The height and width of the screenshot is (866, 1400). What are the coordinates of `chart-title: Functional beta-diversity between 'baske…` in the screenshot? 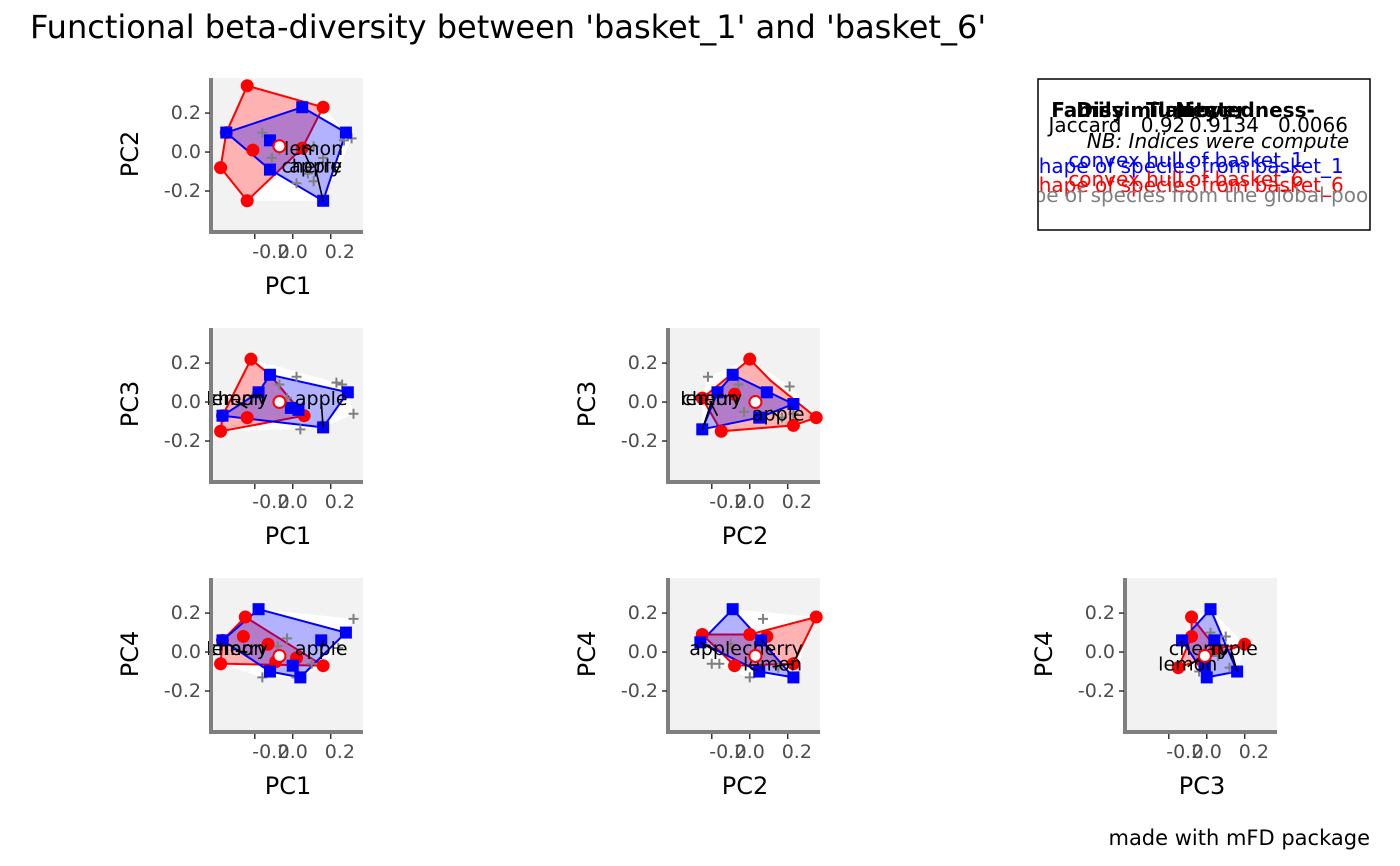 It's located at (508, 27).